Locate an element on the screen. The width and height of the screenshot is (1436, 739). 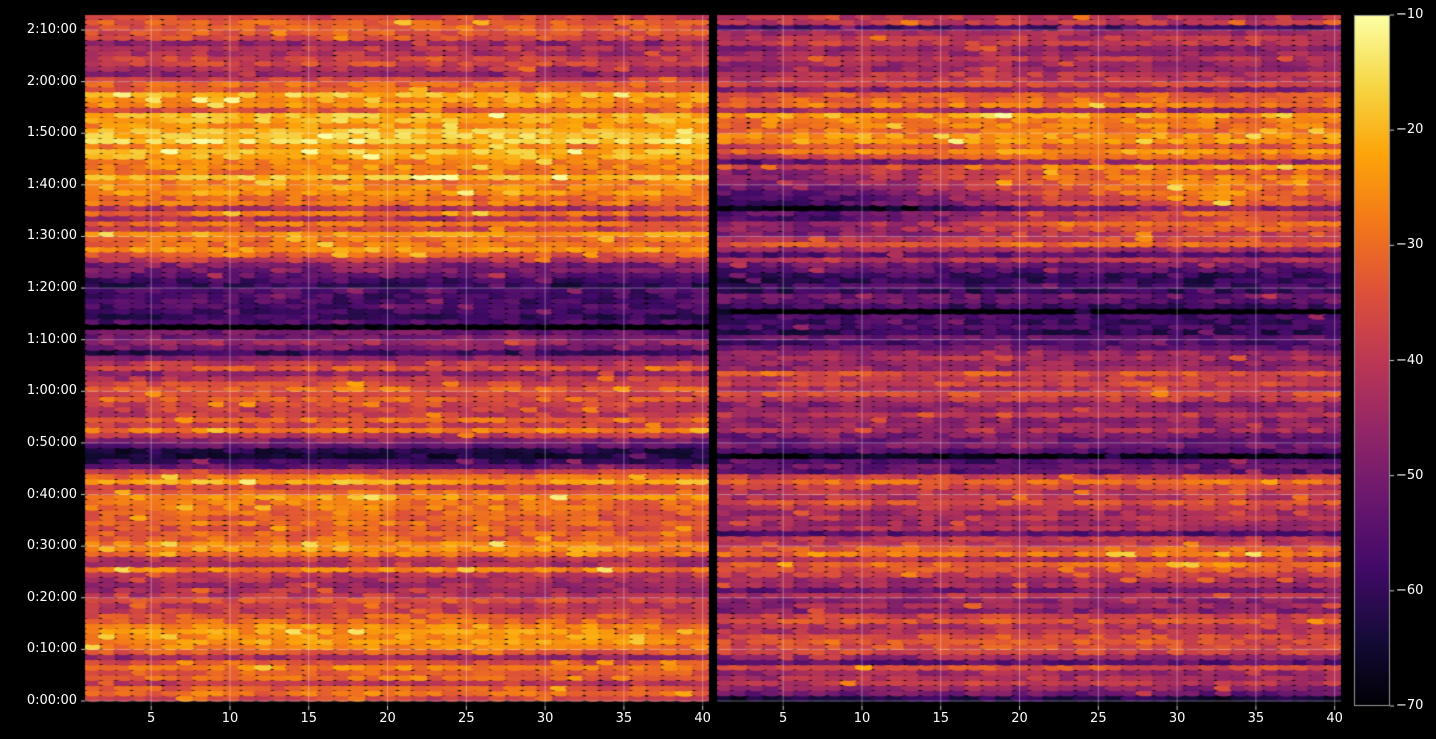
colorbar-tick-label: −70 is located at coordinates (1410, 705).